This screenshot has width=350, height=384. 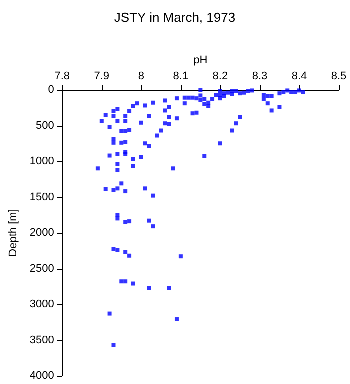 I want to click on y-tick-label: 3000, so click(x=42, y=304).